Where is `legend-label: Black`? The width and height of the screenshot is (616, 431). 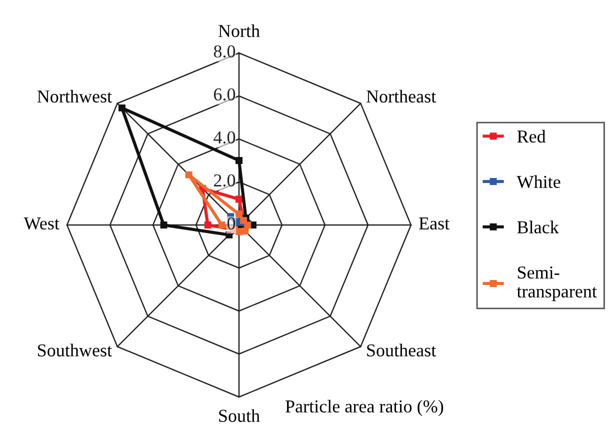 legend-label: Black is located at coordinates (538, 227).